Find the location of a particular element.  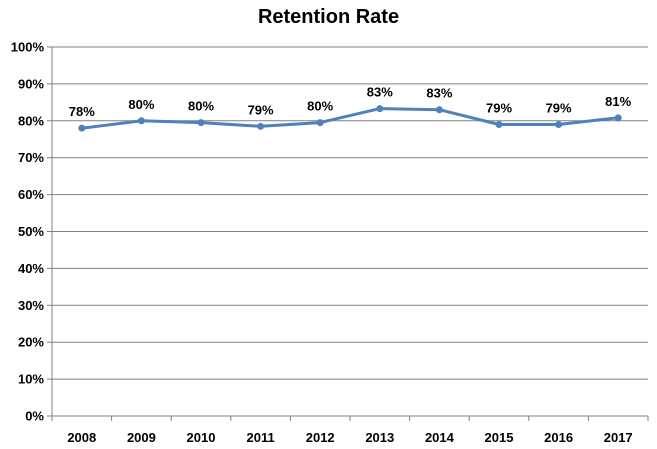

x-tick-label: 2012 is located at coordinates (320, 437).